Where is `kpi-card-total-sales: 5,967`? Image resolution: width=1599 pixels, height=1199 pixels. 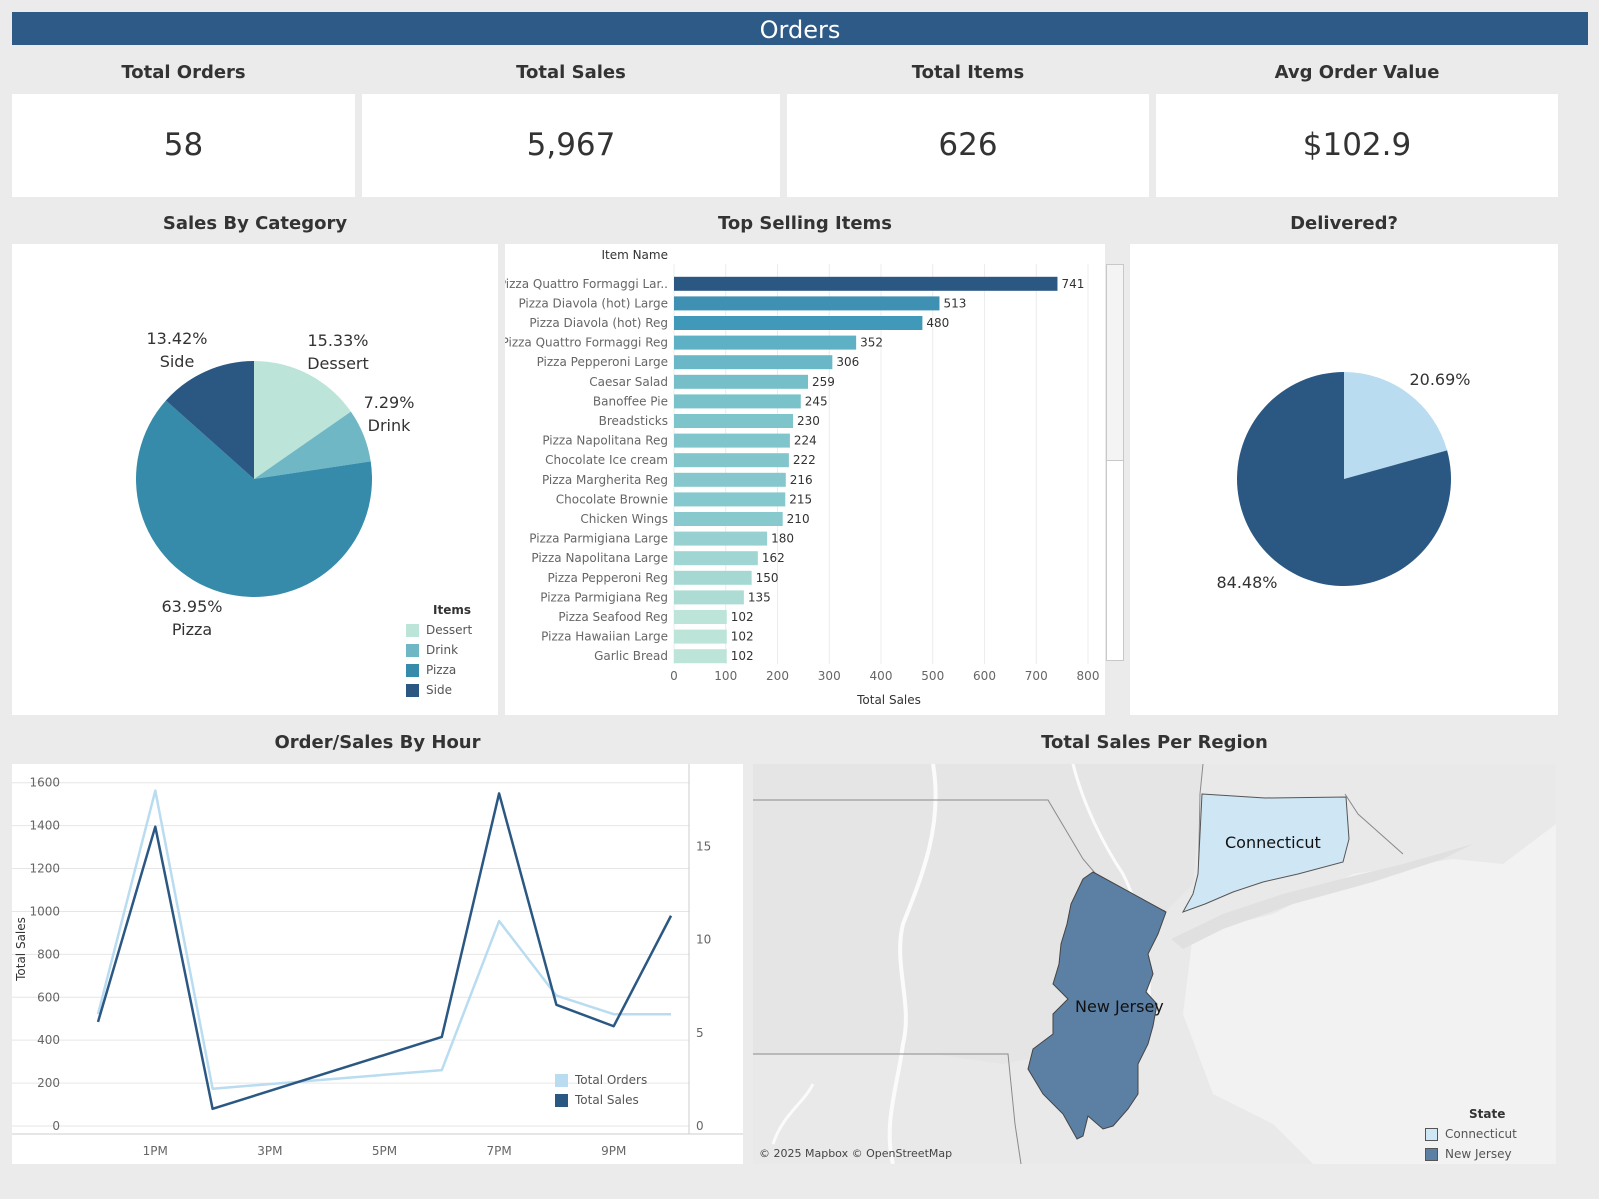 kpi-card-total-sales: 5,967 is located at coordinates (571, 145).